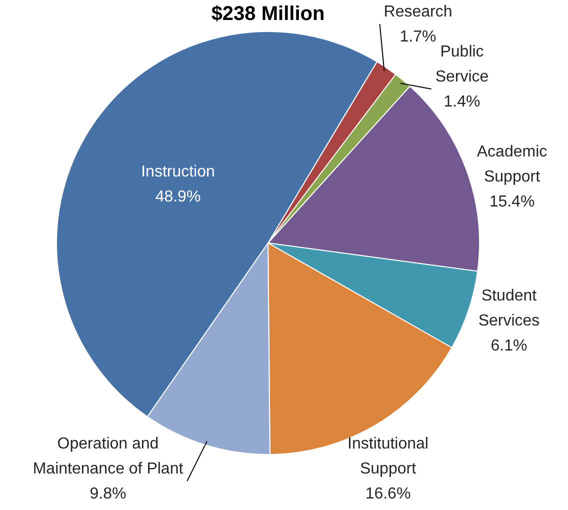 This screenshot has height=510, width=568. Describe the element at coordinates (268, 14) in the screenshot. I see `chart-title: $238 Million` at that location.